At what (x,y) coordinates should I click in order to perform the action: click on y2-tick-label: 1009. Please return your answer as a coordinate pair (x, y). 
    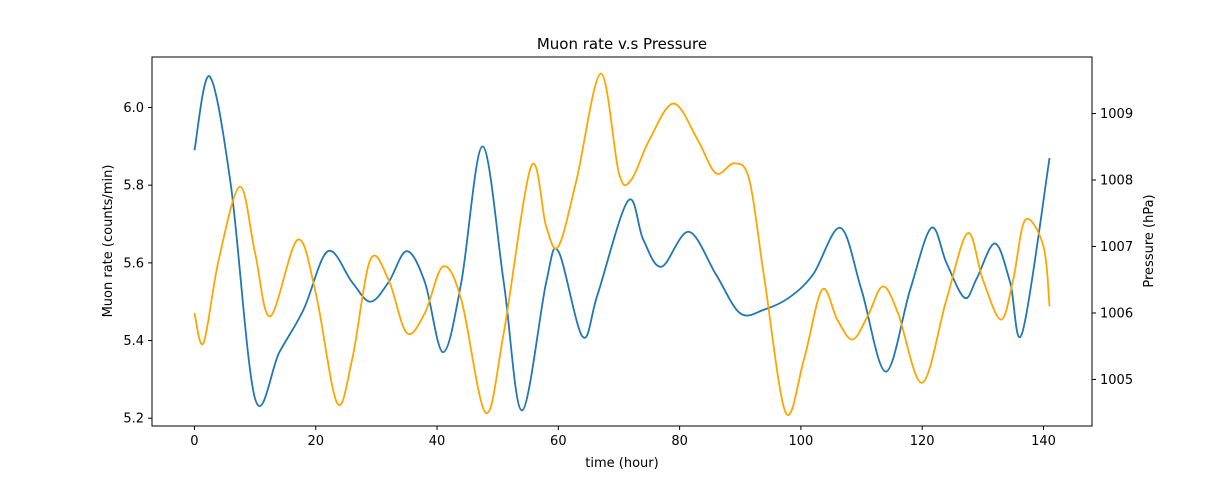
    Looking at the image, I should click on (1116, 114).